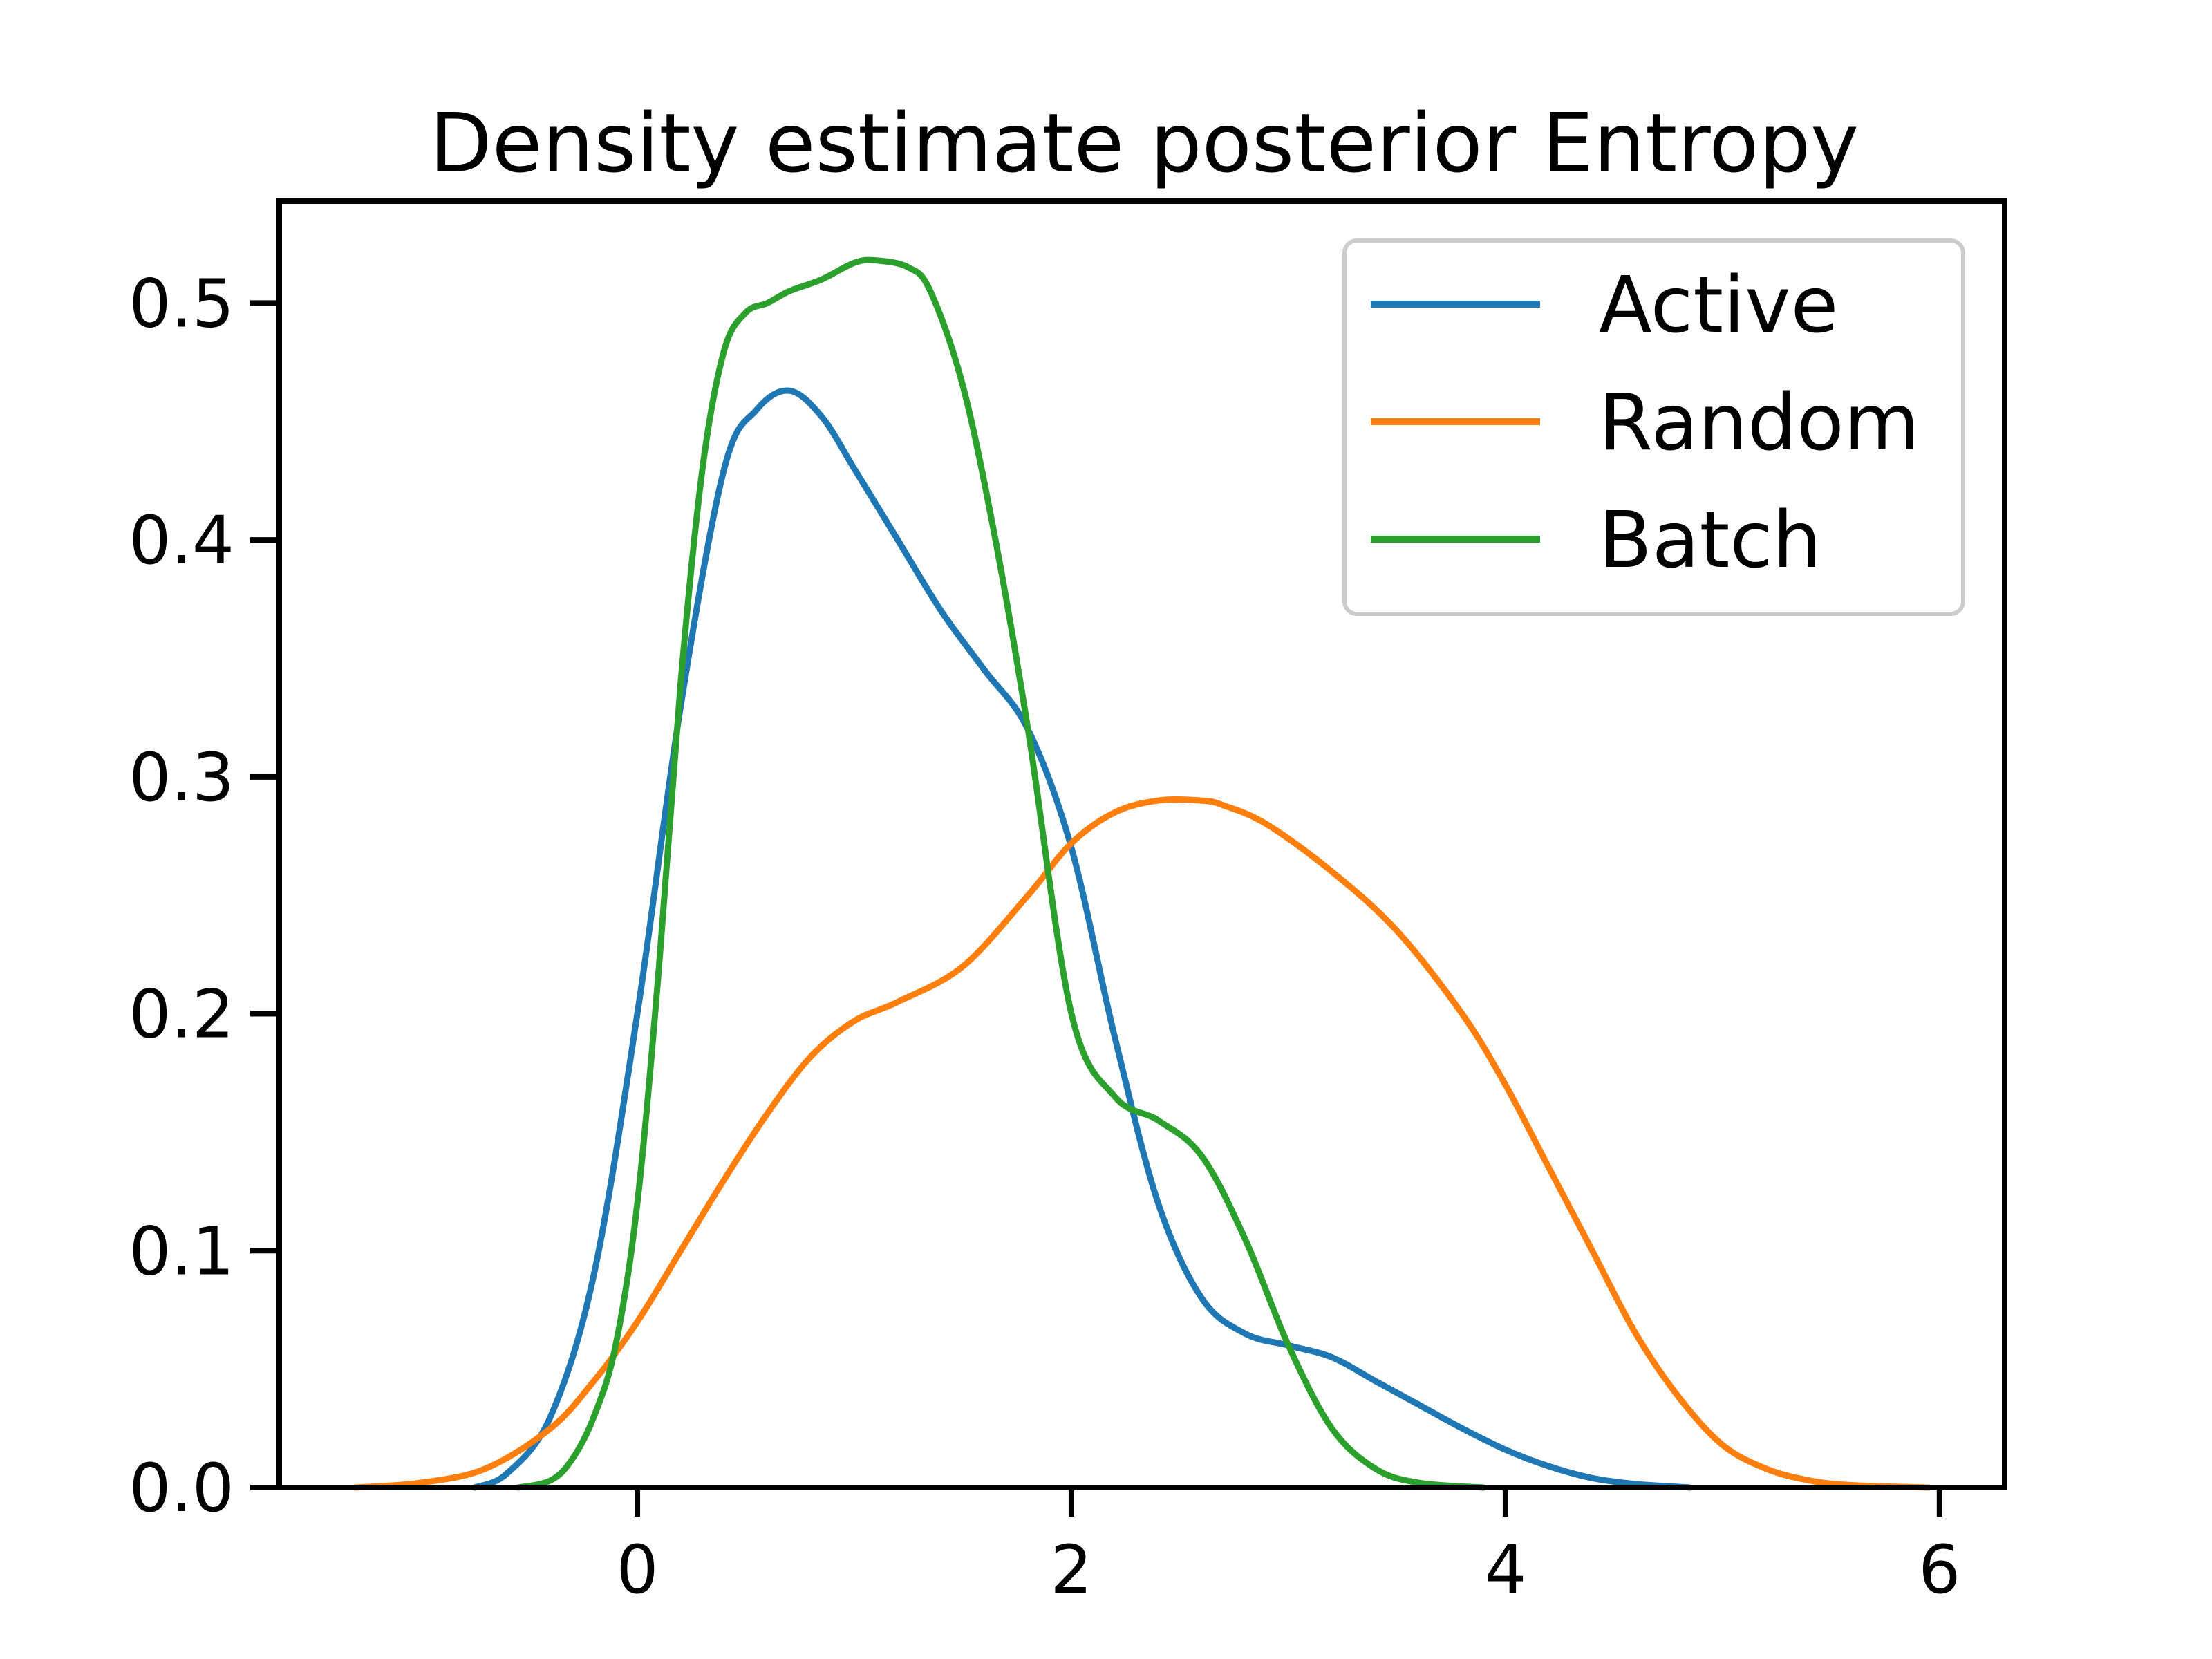 This screenshot has width=2212, height=1659. What do you see at coordinates (1760, 423) in the screenshot?
I see `legend-label-random: Random` at bounding box center [1760, 423].